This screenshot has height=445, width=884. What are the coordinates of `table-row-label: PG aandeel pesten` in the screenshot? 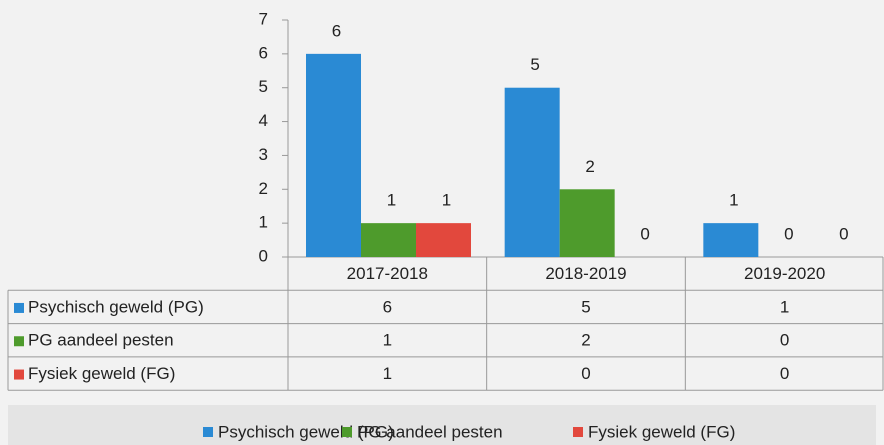 It's located at (101, 340).